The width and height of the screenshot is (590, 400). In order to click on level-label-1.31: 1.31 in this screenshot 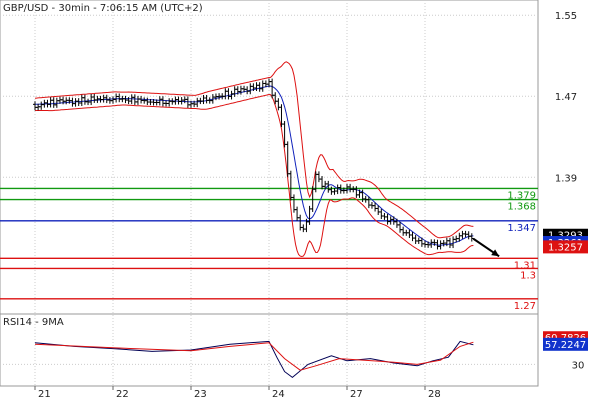, I will do `click(525, 265)`.